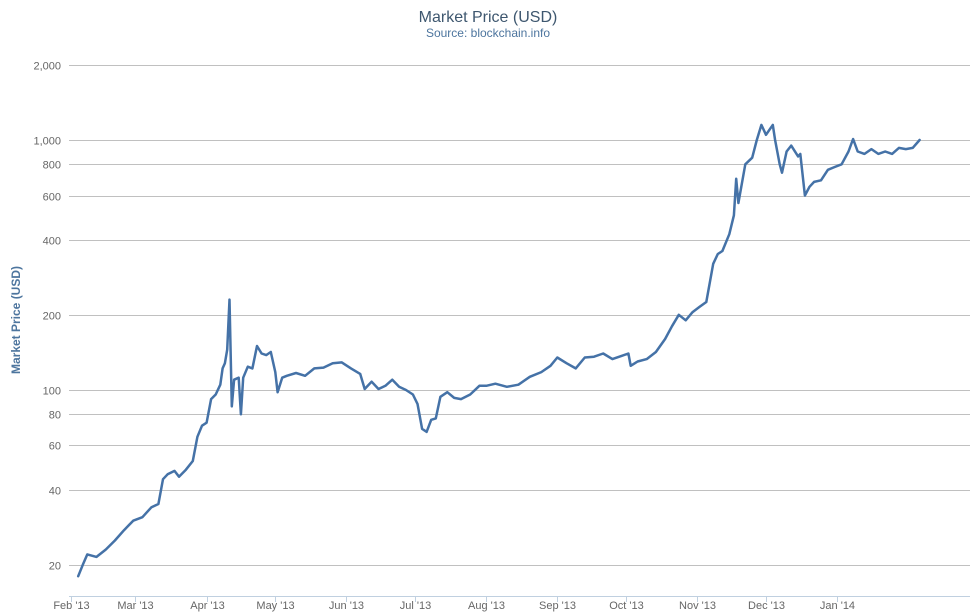 Image resolution: width=976 pixels, height=614 pixels. Describe the element at coordinates (346, 606) in the screenshot. I see `x-tick-label: Jun '13` at that location.